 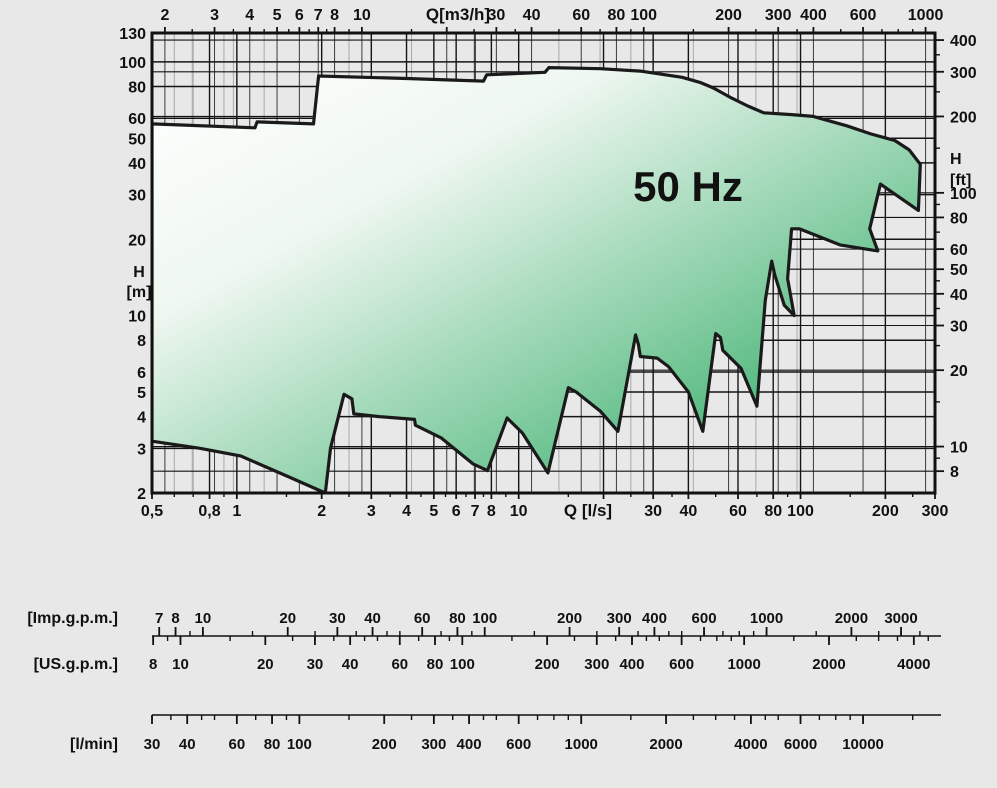 What do you see at coordinates (456, 511) in the screenshot?
I see `bottom-axis-tick-label: 6` at bounding box center [456, 511].